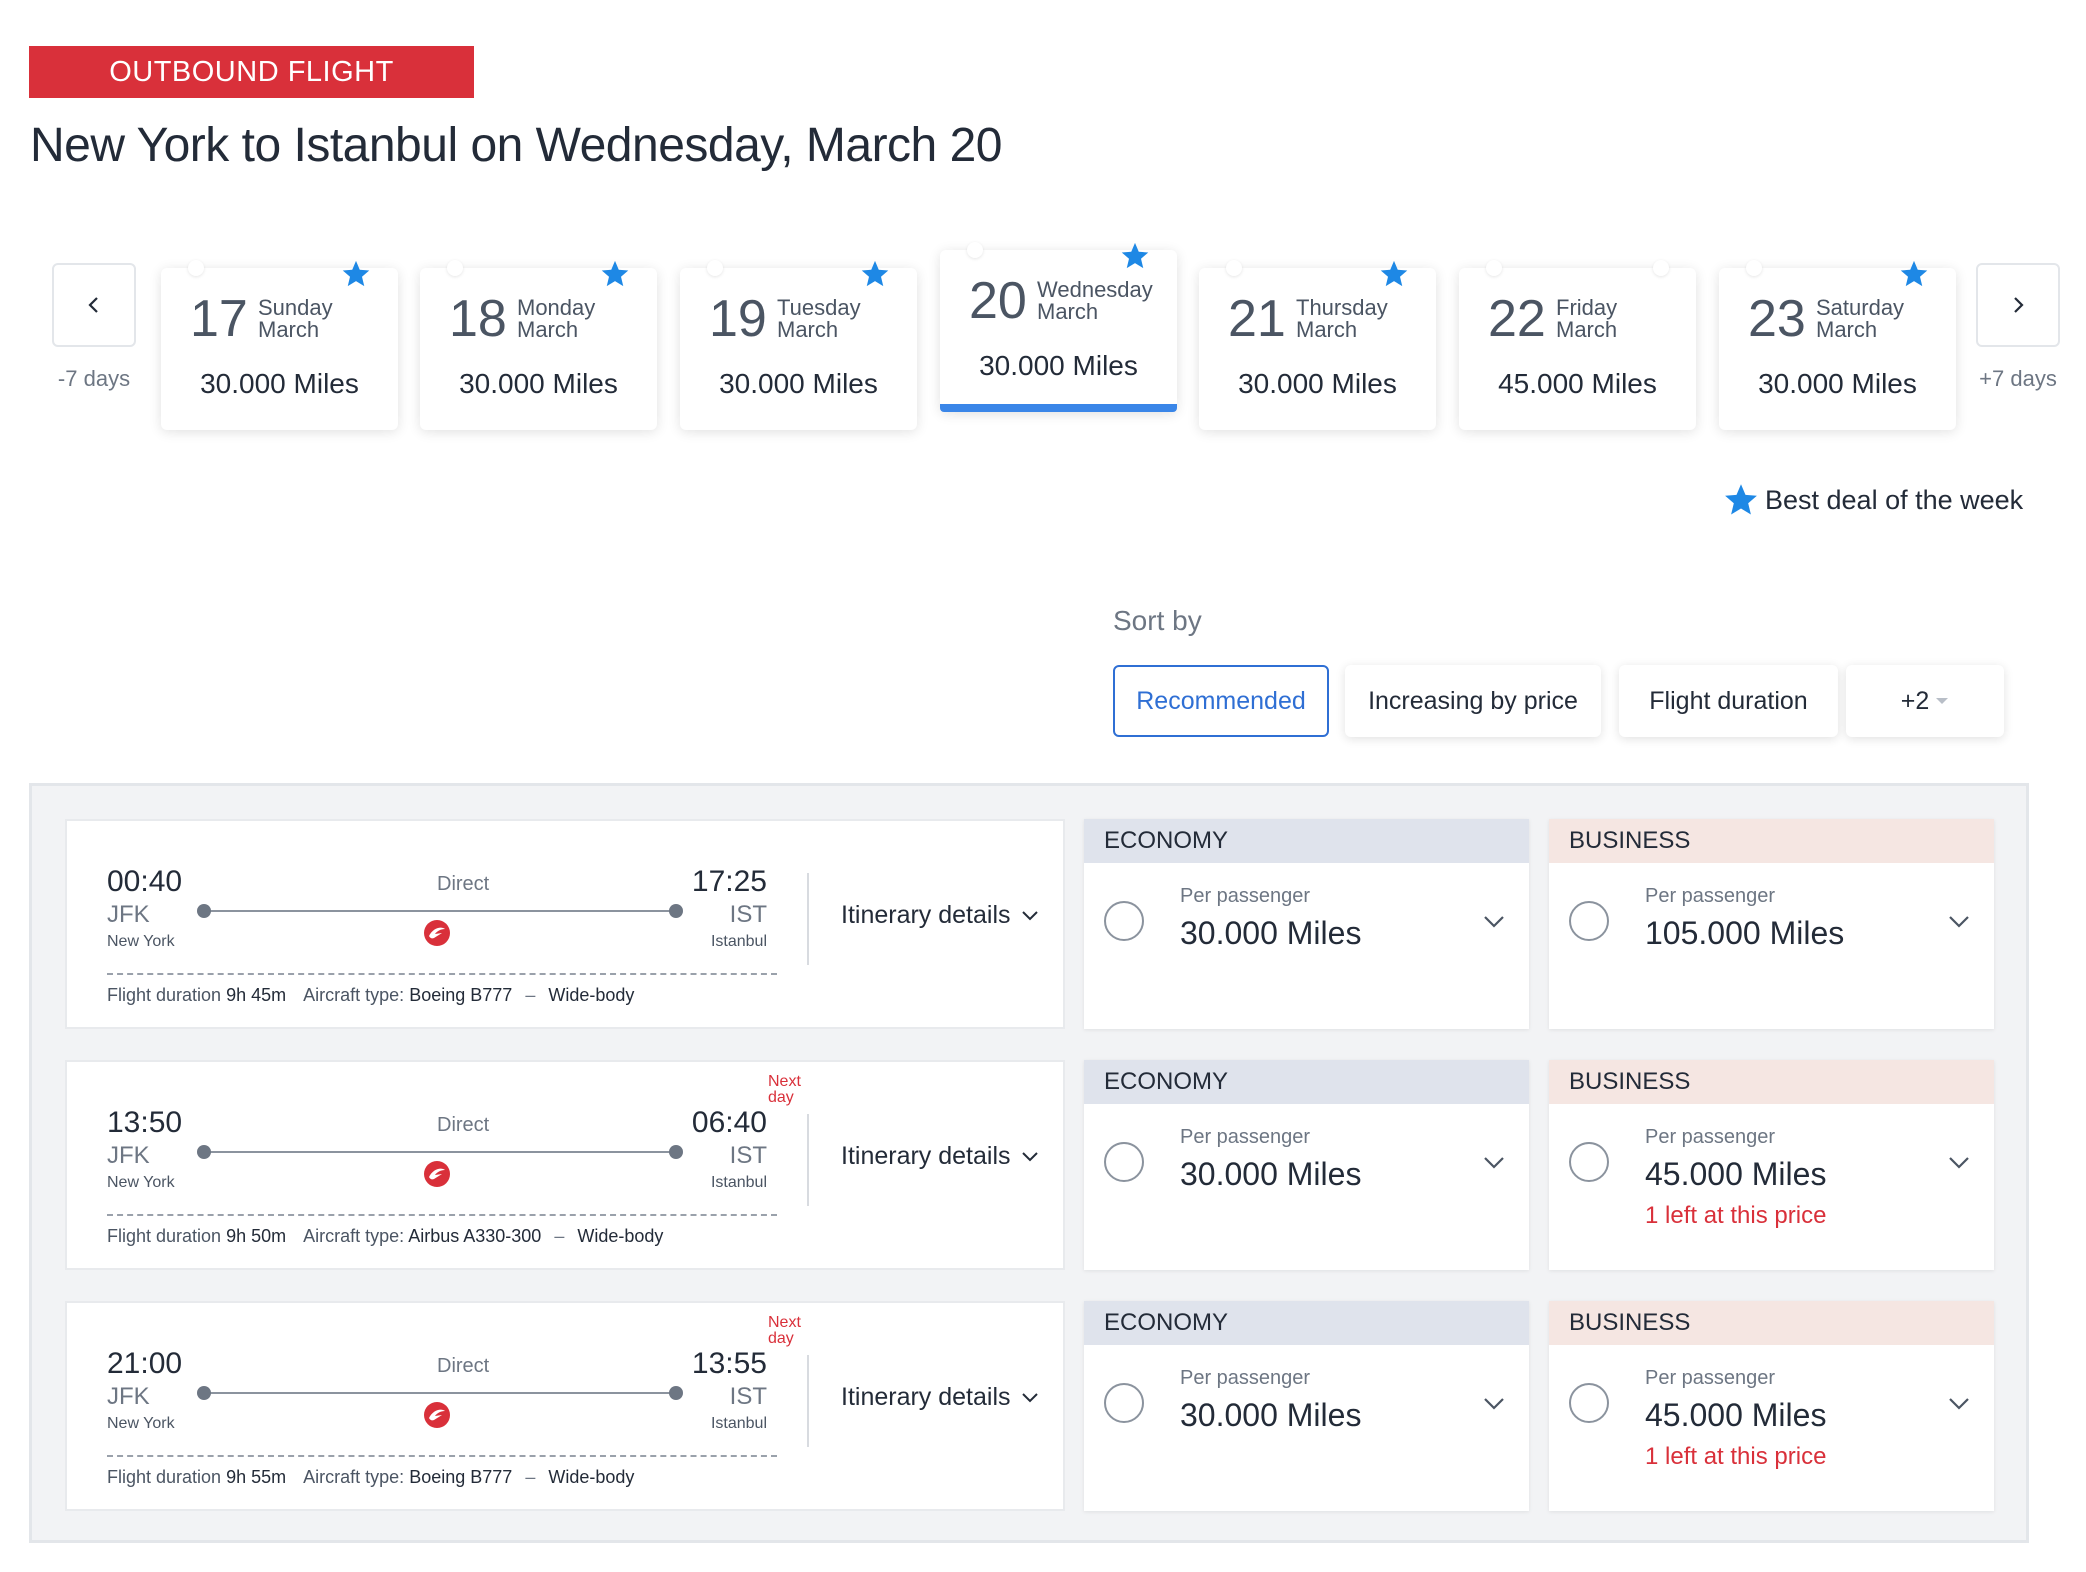  I want to click on dashed-separator, so click(442, 1215).